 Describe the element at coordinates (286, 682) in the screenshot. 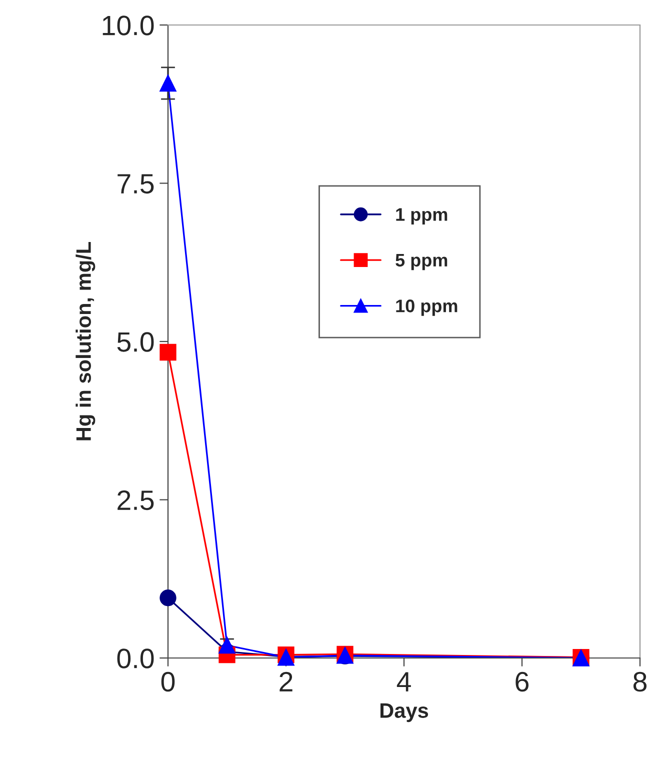

I see `x-tick-label: 2` at that location.